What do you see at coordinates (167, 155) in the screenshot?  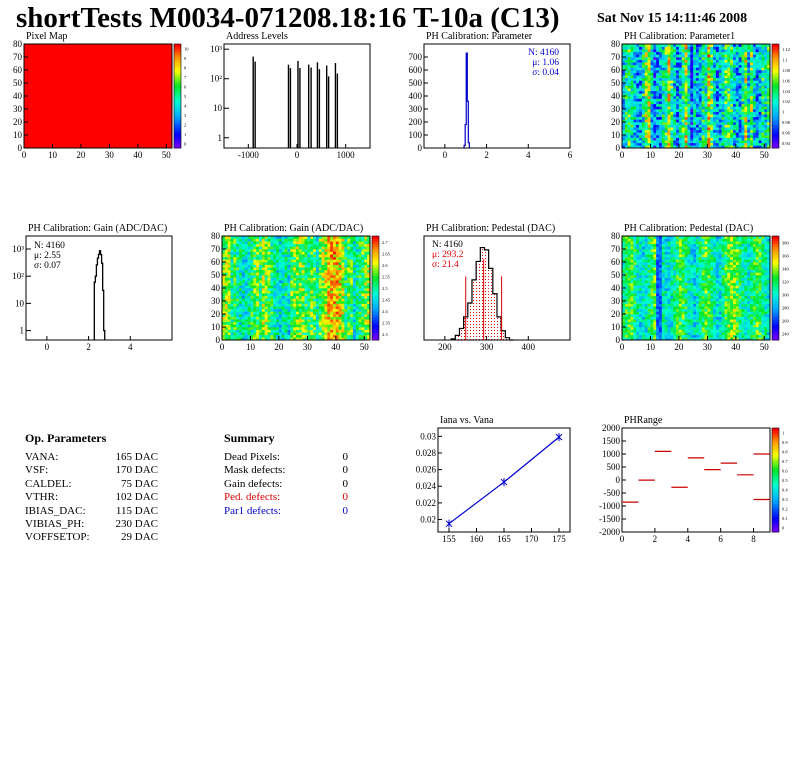 I see `x-tick-label: 50` at bounding box center [167, 155].